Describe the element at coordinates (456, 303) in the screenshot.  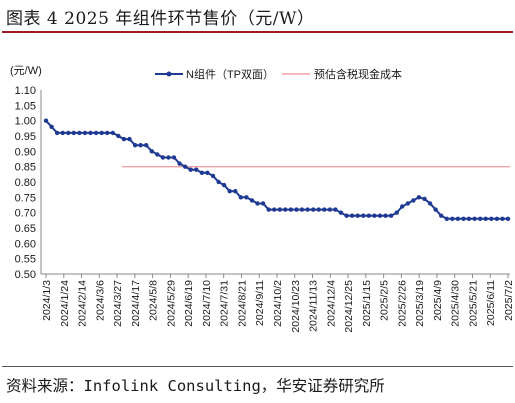
I see `x-tick-label: 2025/4/30` at that location.